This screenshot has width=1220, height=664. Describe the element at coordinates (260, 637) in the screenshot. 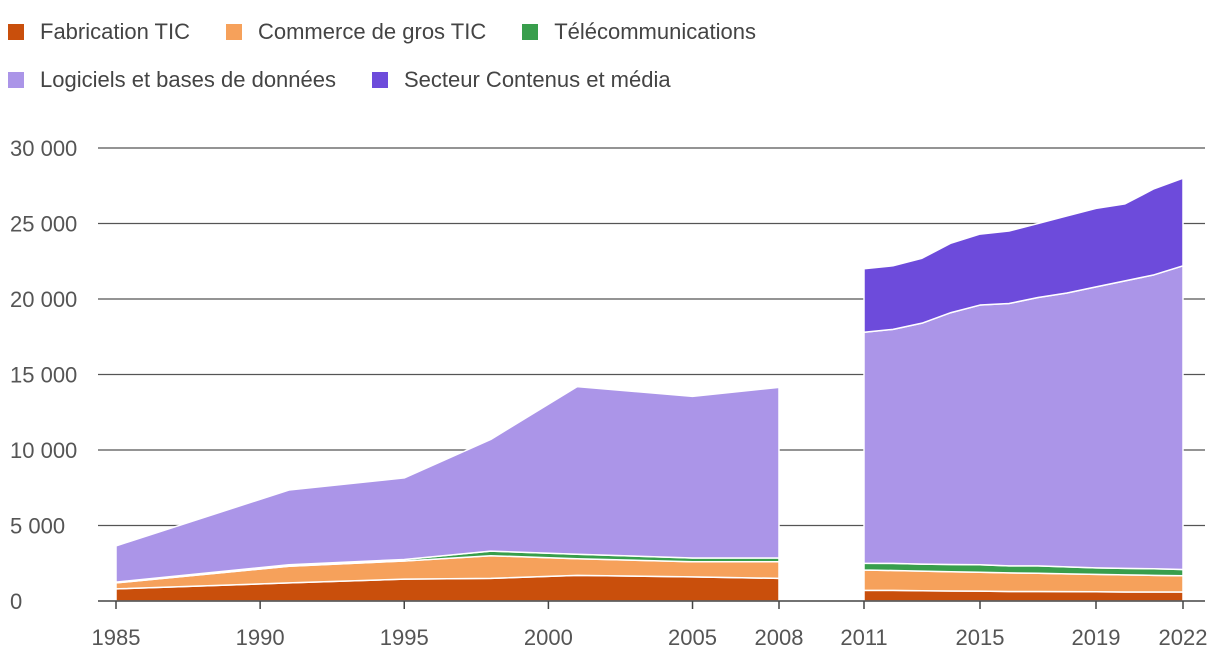

I see `x-tick-label-1990: 1990` at that location.